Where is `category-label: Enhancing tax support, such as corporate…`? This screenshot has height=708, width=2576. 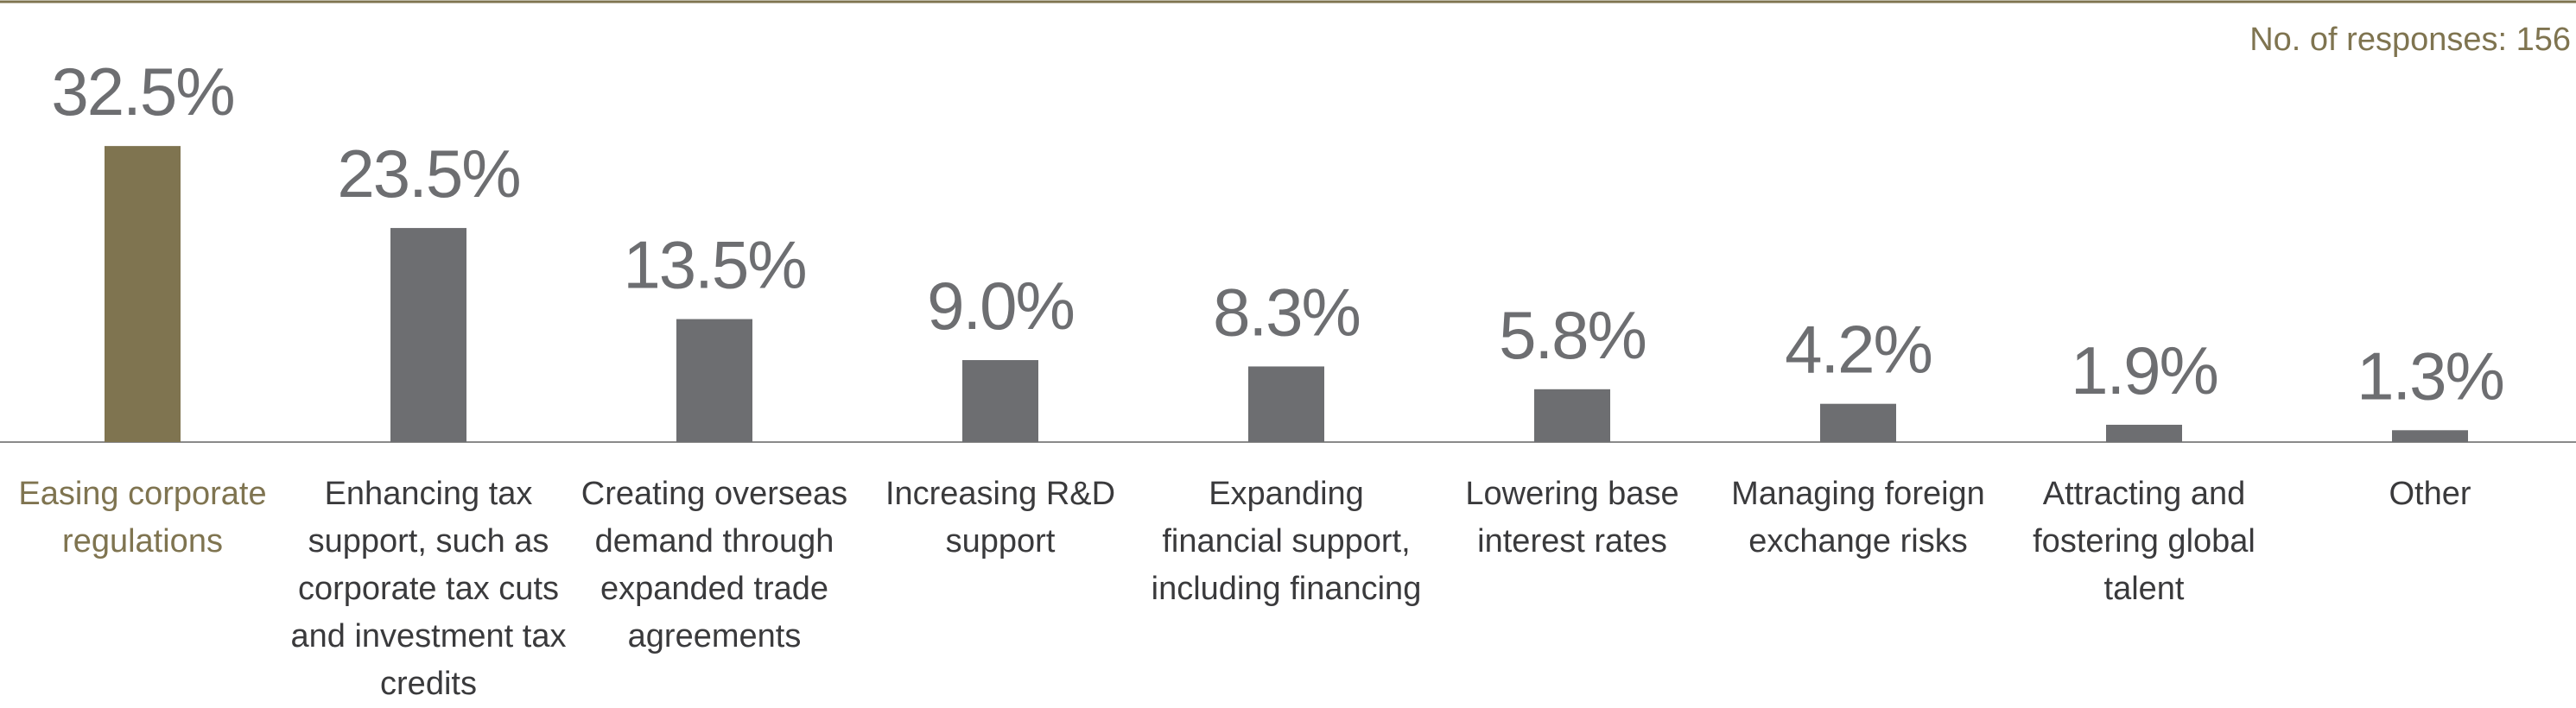 category-label: Enhancing tax support, such as corporate… is located at coordinates (428, 589).